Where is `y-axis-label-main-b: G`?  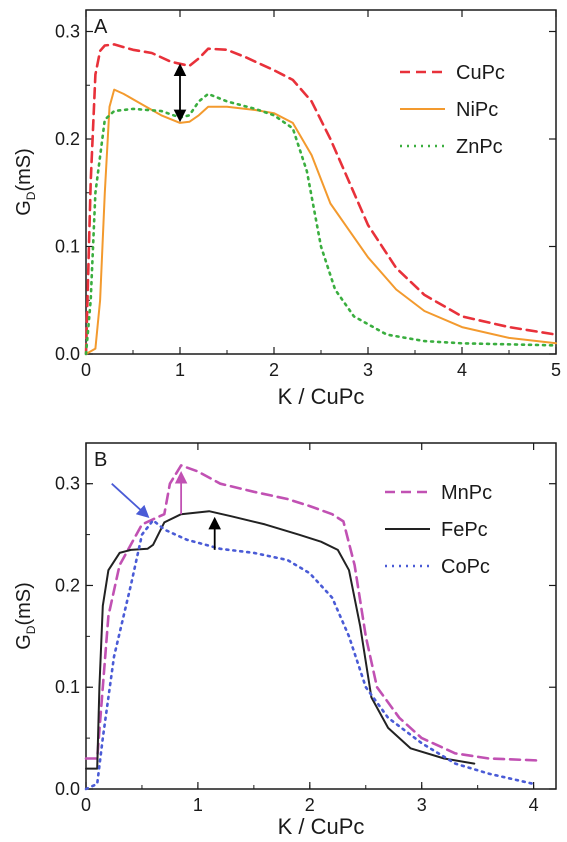 y-axis-label-main-b: G is located at coordinates (24, 642).